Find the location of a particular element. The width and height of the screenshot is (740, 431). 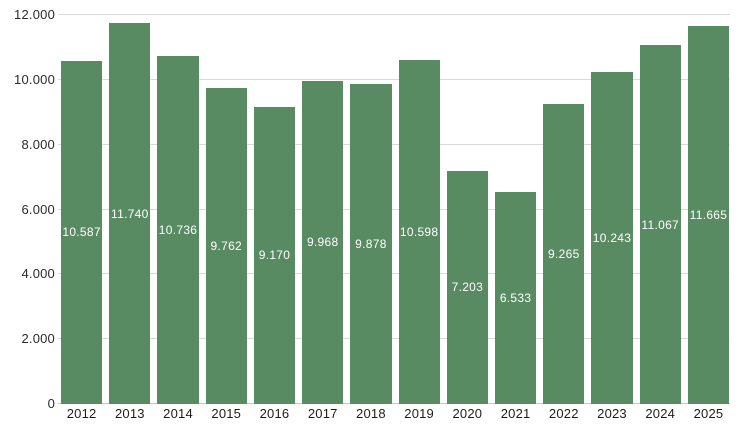

bar-2015: 9.762 is located at coordinates (226, 245).